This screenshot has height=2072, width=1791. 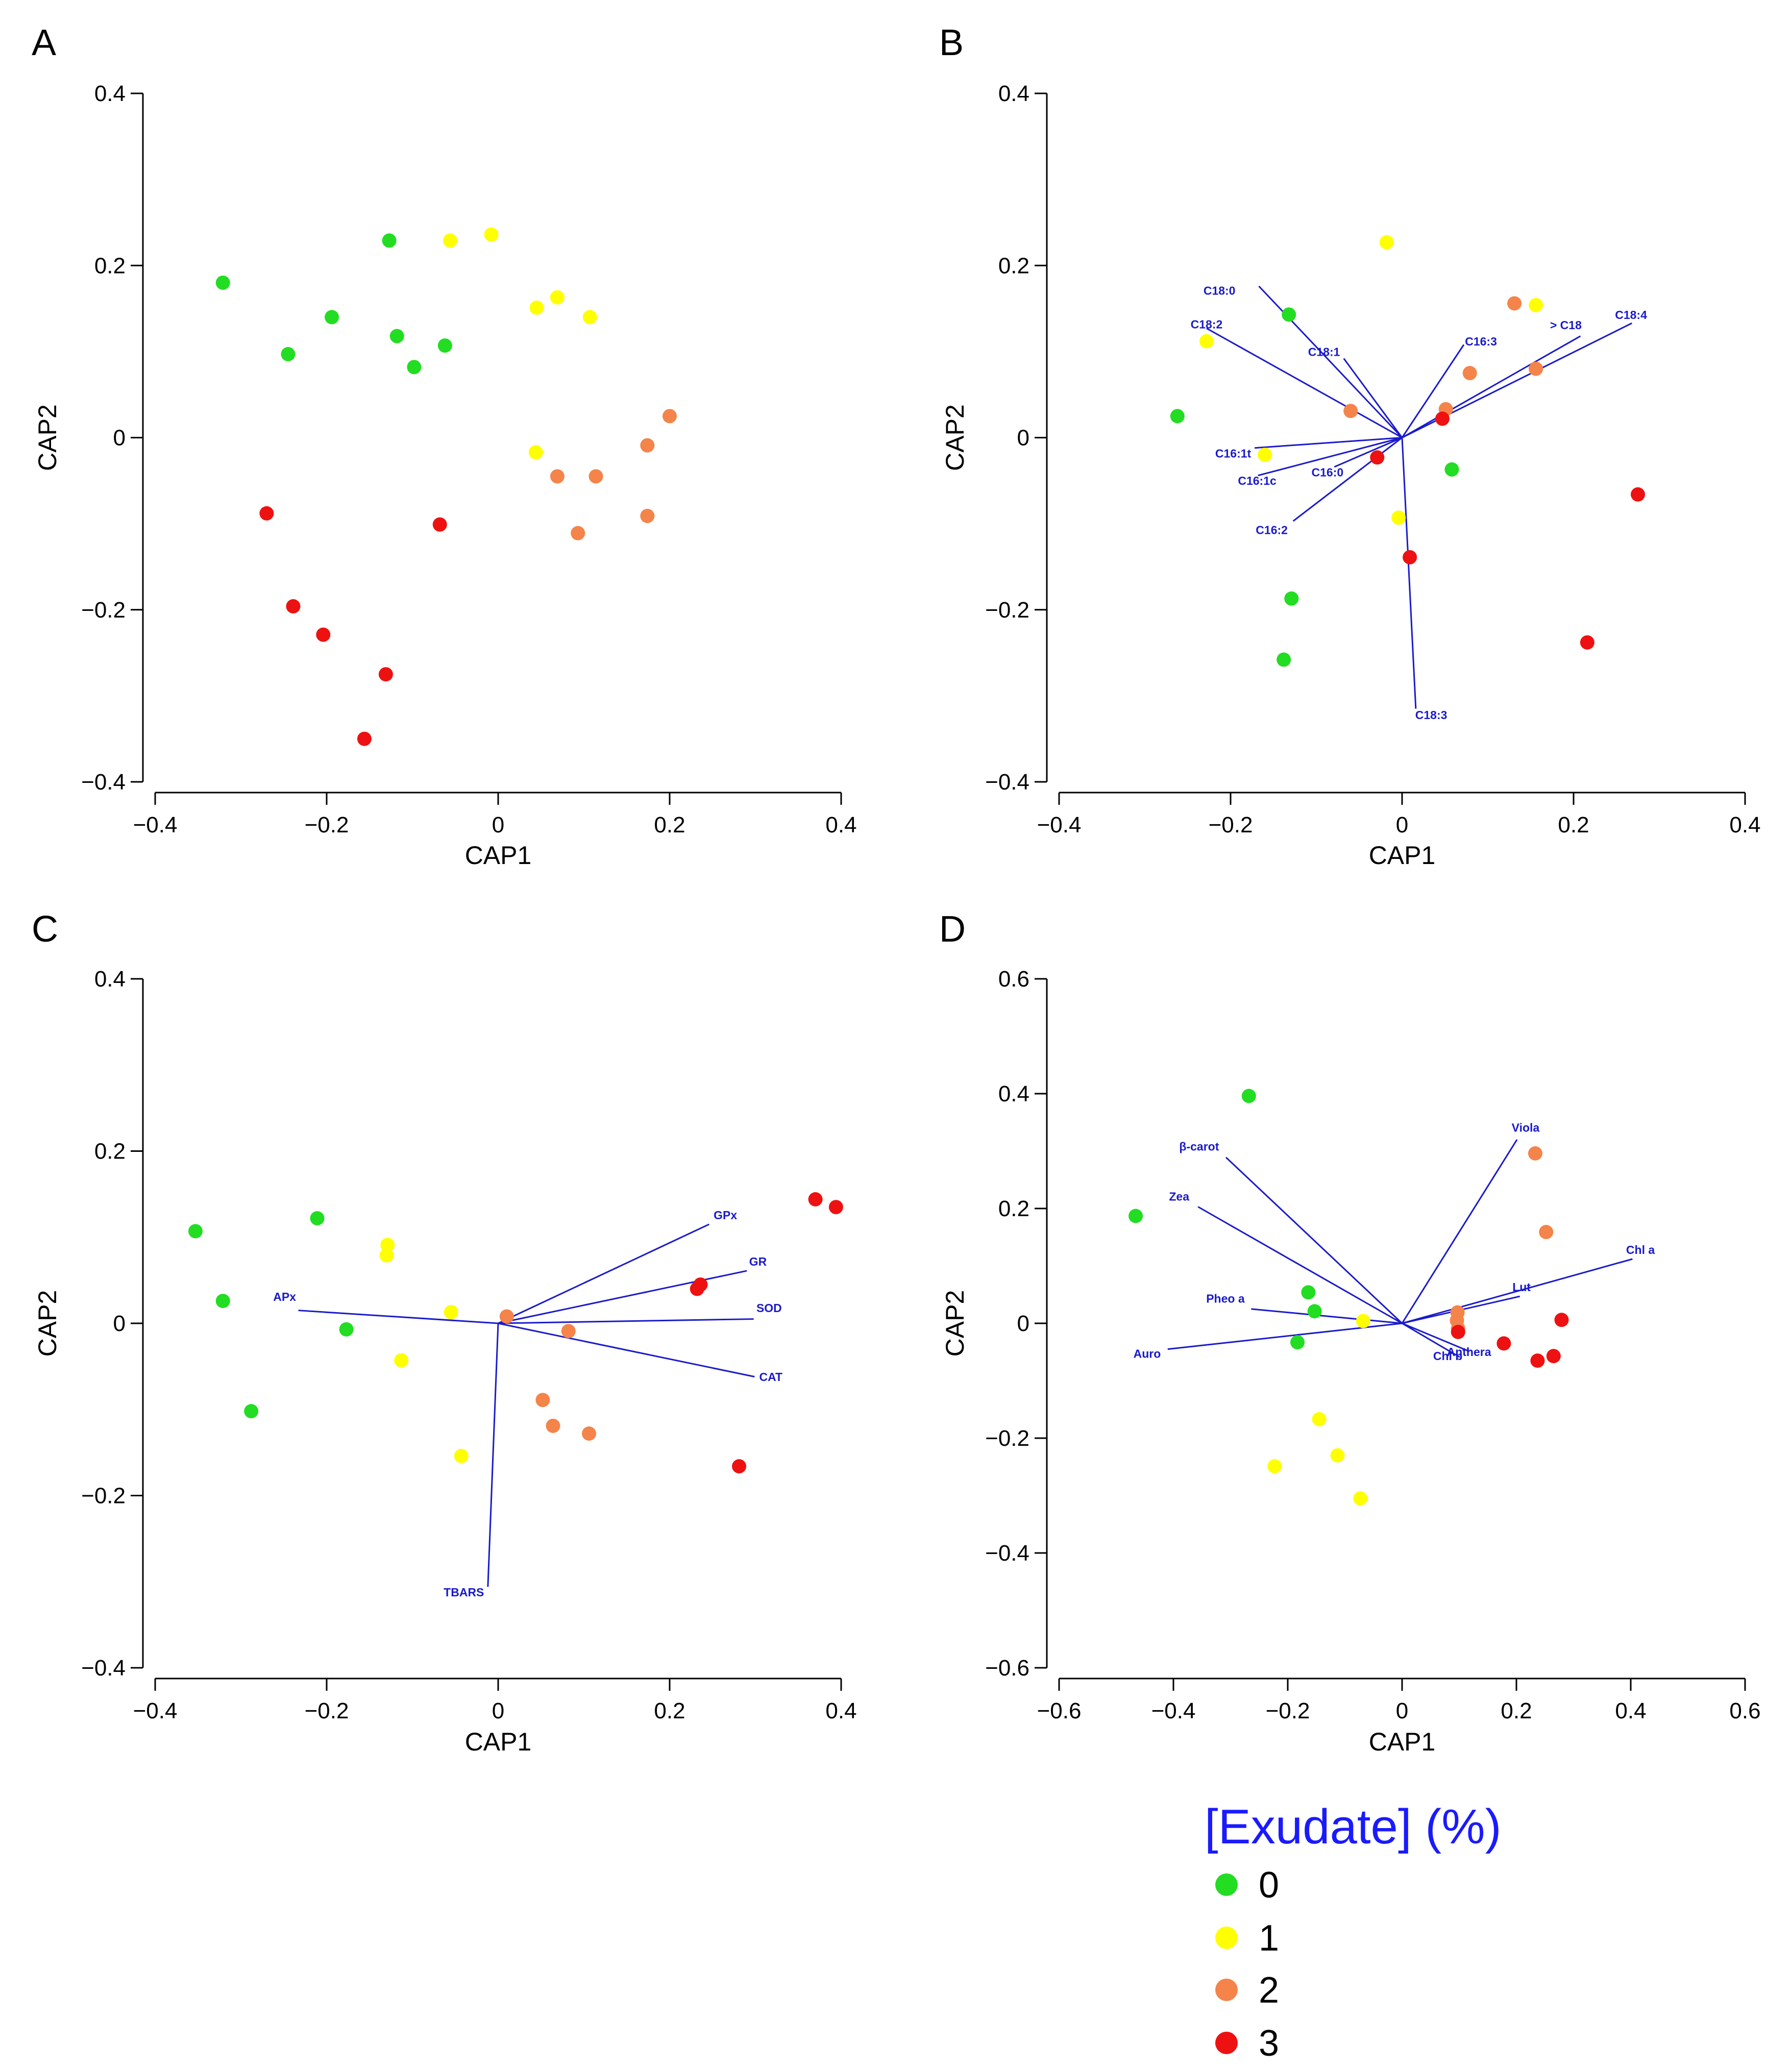 What do you see at coordinates (1526, 1127) in the screenshot?
I see `vector-label: Viola` at bounding box center [1526, 1127].